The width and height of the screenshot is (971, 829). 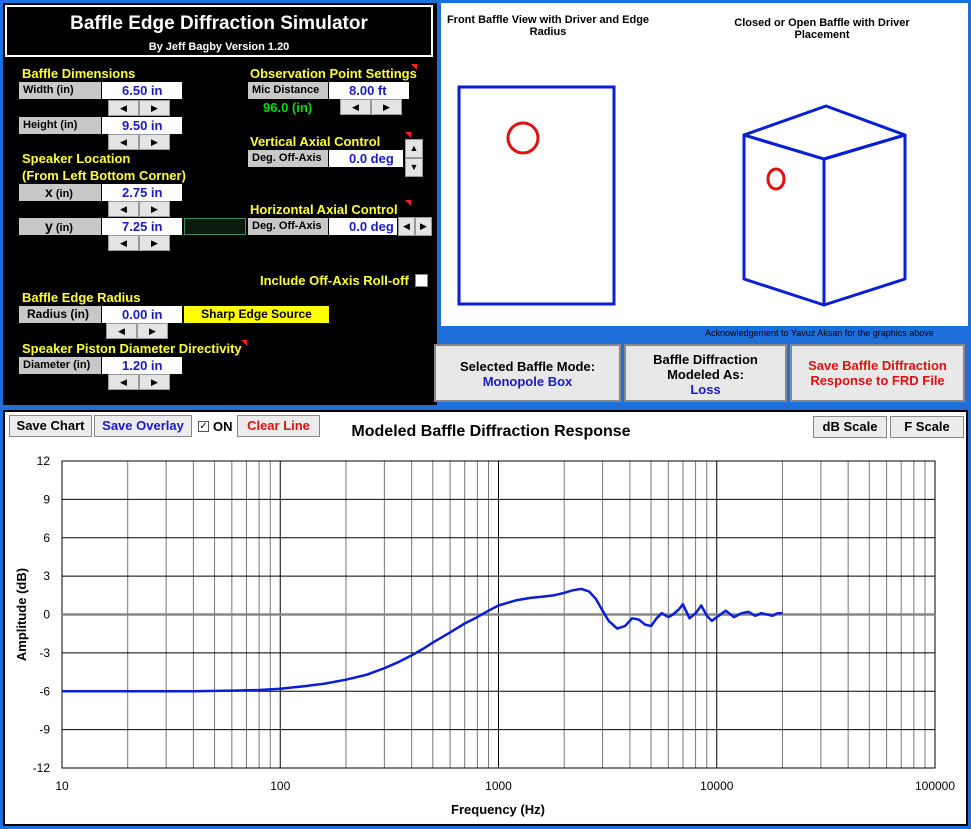 I want to click on app-subtitle: By Jeff Bagby Version 1.20, so click(x=219, y=47).